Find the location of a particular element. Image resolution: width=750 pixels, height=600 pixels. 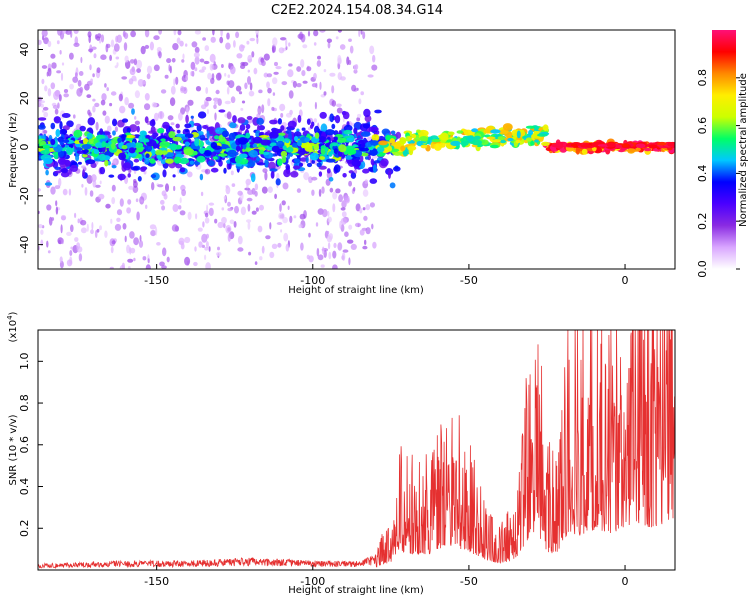

y-tick-label: 0.8 is located at coordinates (24, 403).